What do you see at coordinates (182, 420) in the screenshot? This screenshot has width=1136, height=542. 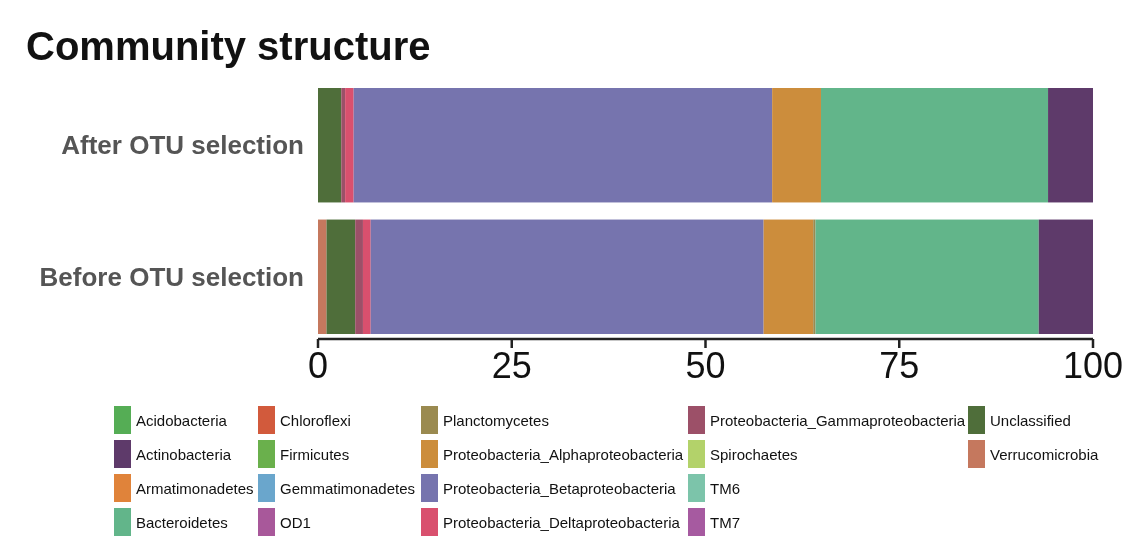 I see `legend-label: Acidobacteria` at bounding box center [182, 420].